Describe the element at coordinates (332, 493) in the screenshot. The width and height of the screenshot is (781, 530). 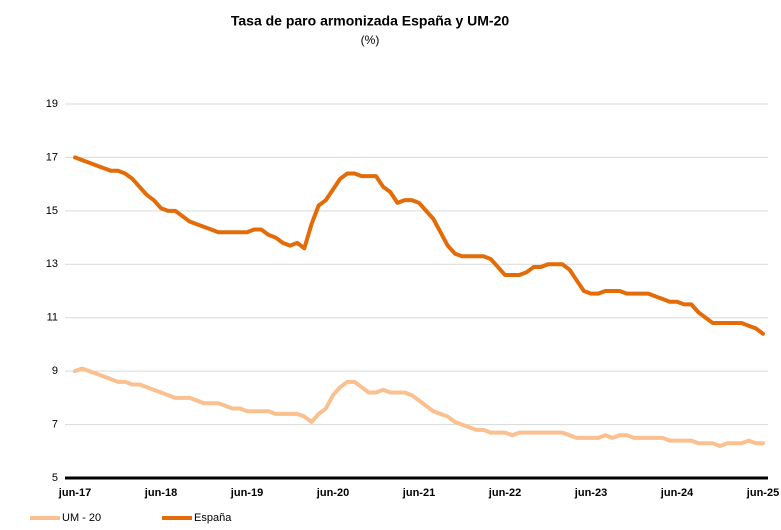
I see `x-tick-label: jun-20` at that location.